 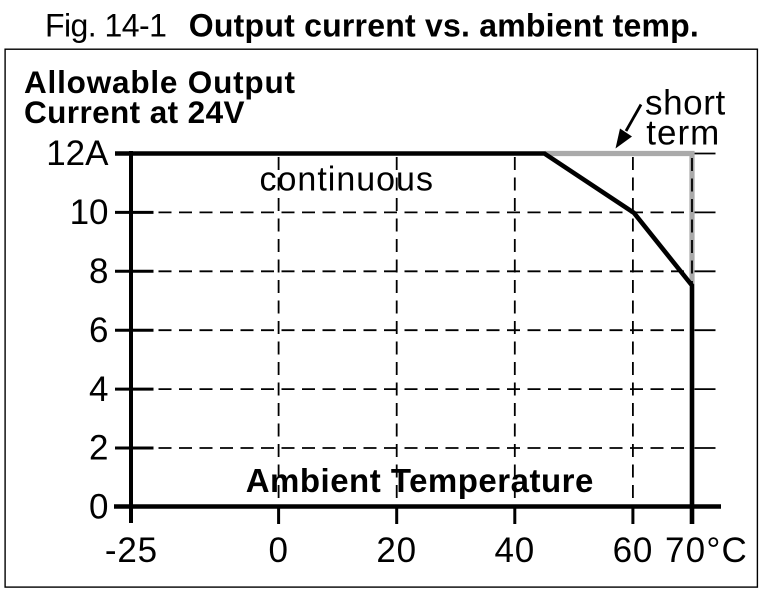 I want to click on svg-text: 2, so click(x=98, y=448).